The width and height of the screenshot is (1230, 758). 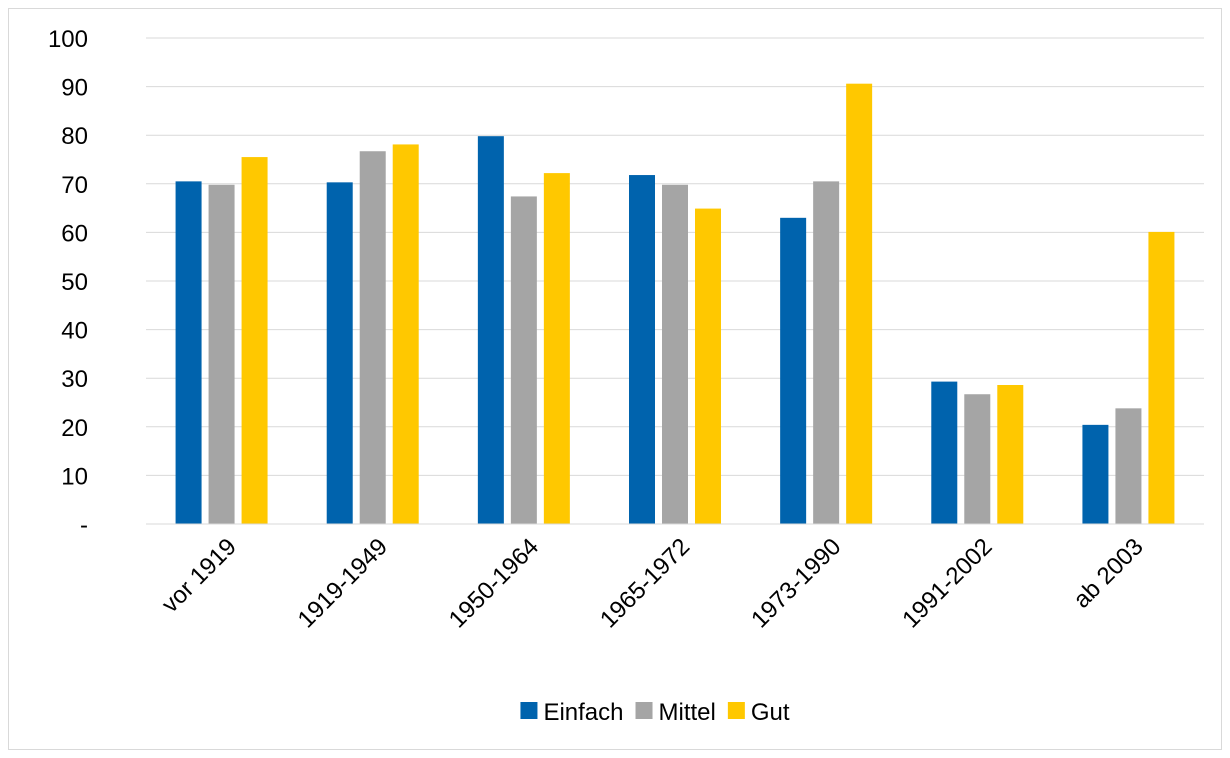 What do you see at coordinates (770, 712) in the screenshot?
I see `legend-label-gut: Gut` at bounding box center [770, 712].